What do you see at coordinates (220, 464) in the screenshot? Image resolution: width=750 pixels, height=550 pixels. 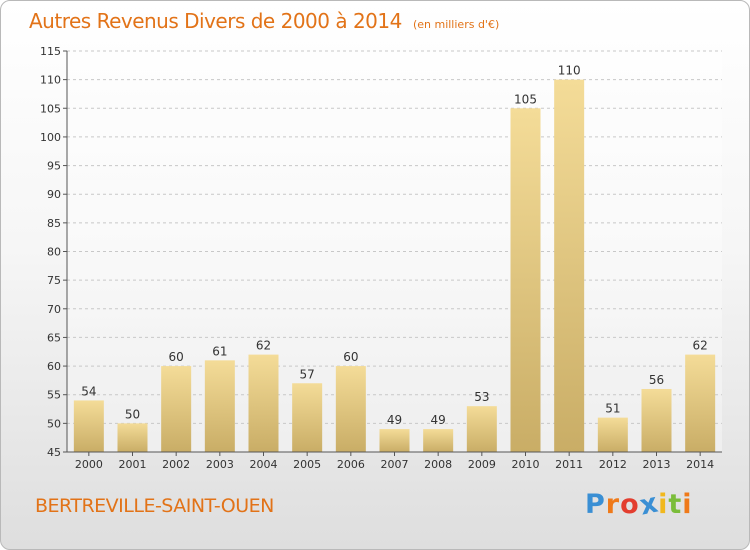 I see `x-tick-label: 2003` at bounding box center [220, 464].